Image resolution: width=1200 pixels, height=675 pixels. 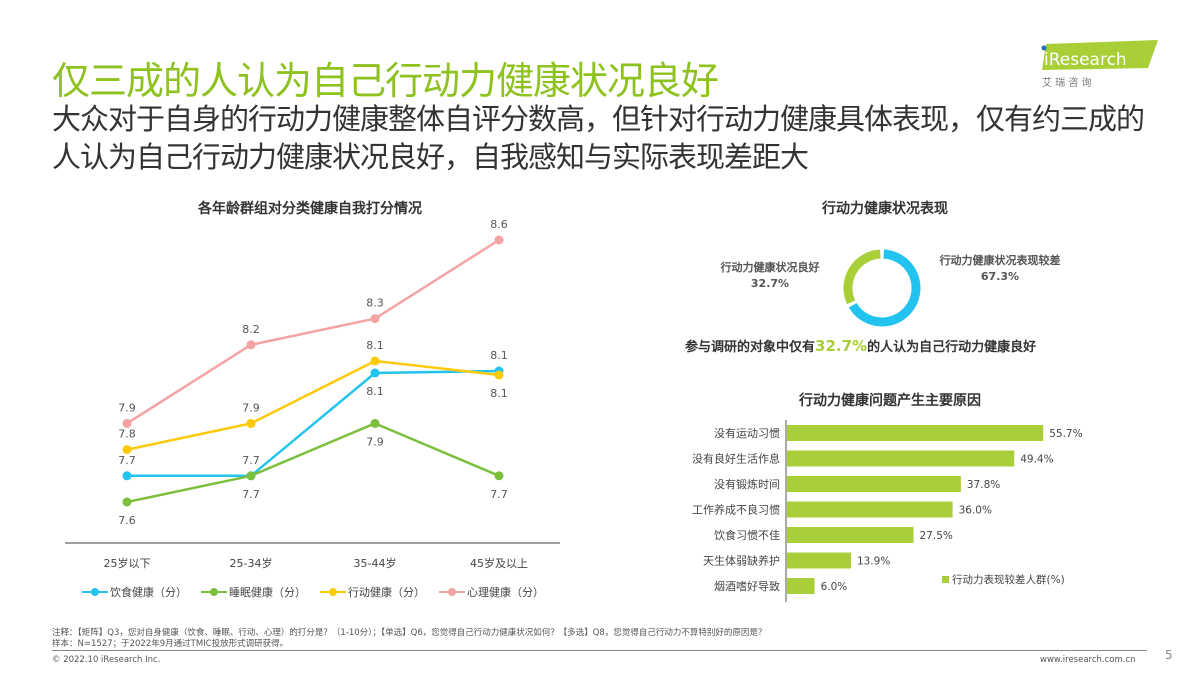 What do you see at coordinates (385, 81) in the screenshot?
I see `page-title: 仅三成的人认为自己行动力健康状况良好` at bounding box center [385, 81].